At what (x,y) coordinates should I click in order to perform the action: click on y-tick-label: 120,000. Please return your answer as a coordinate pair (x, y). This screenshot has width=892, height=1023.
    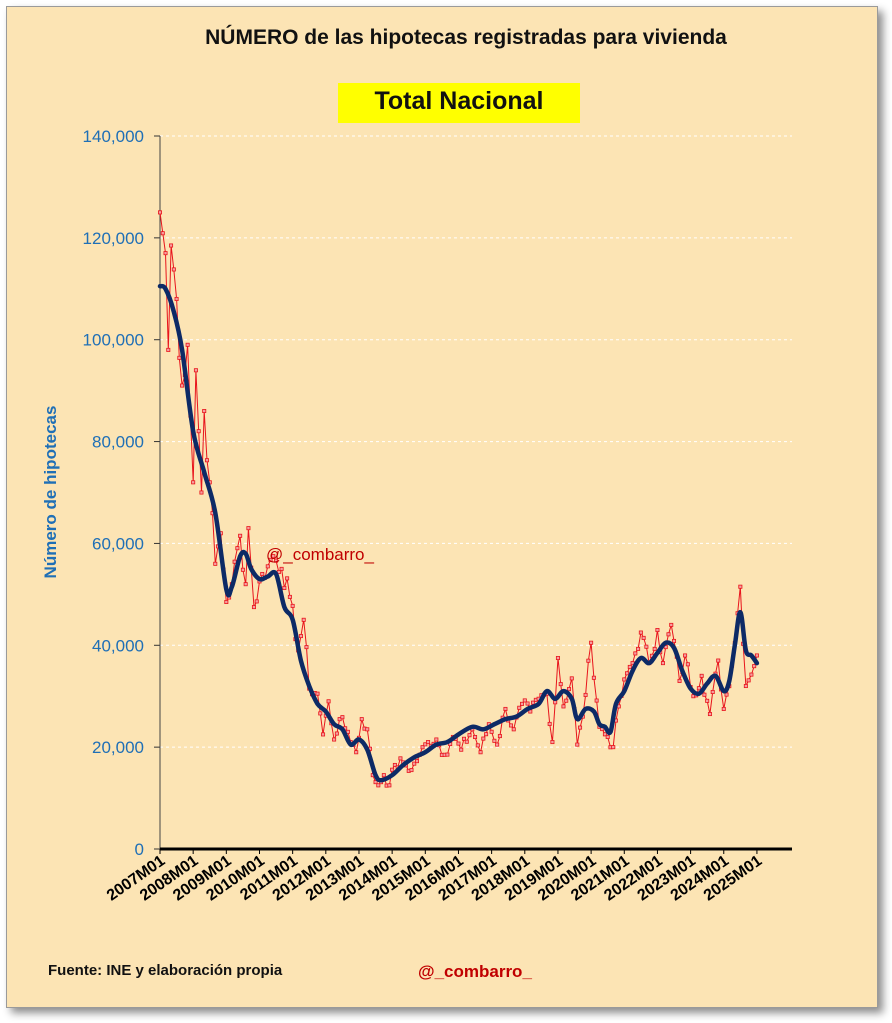
    Looking at the image, I should click on (113, 238).